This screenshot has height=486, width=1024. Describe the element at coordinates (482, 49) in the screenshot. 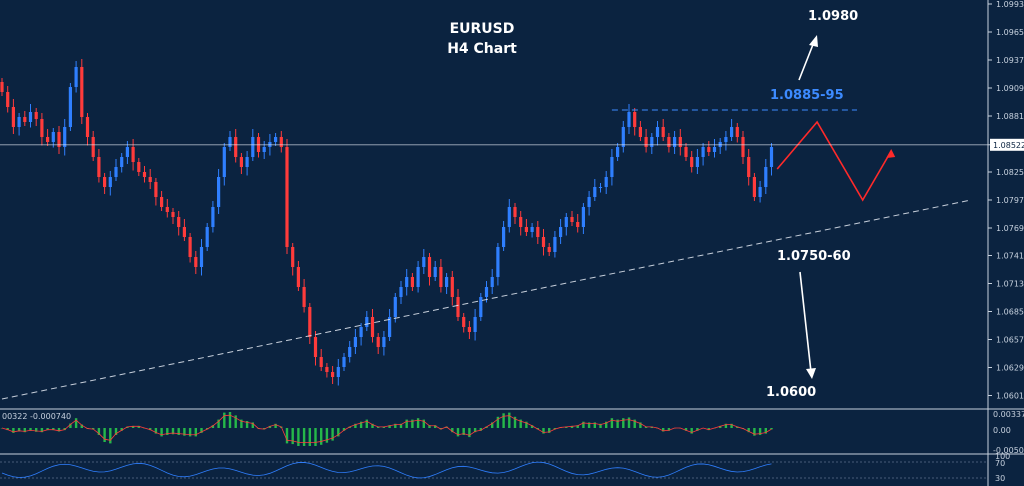

I see `chart-subtitle: H4 Chart` at that location.